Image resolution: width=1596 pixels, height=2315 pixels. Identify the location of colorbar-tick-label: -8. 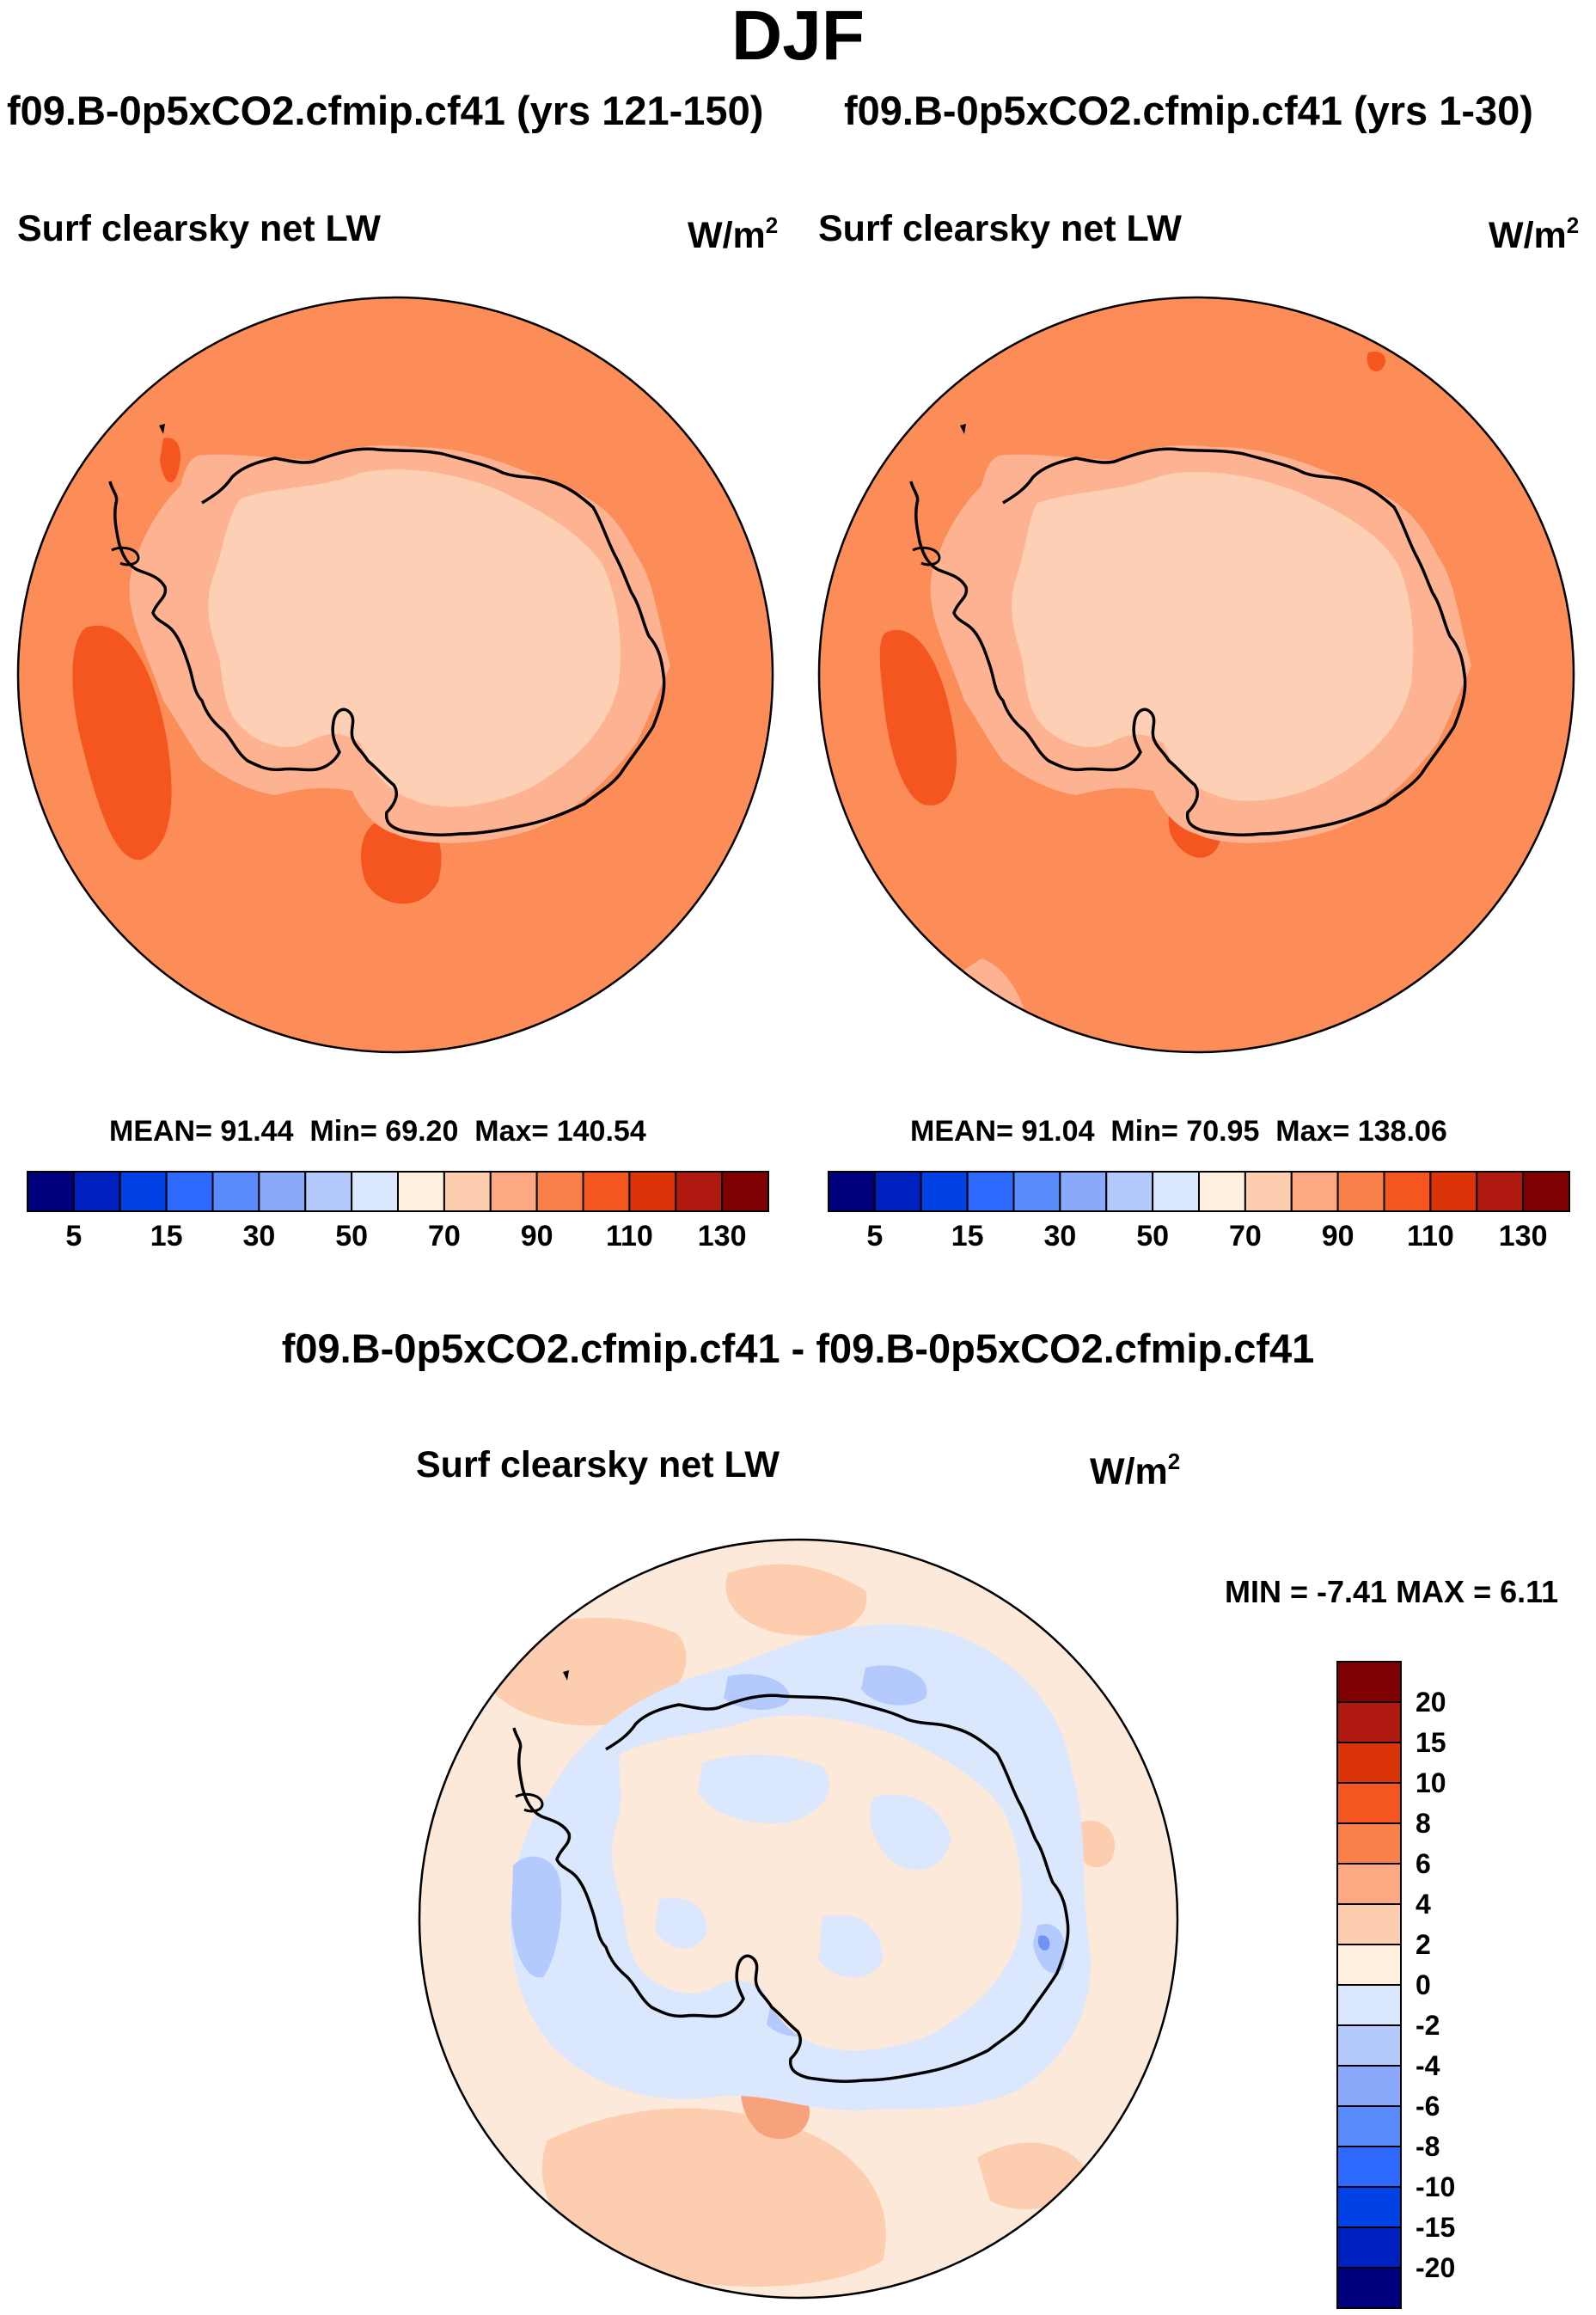
(1428, 2146).